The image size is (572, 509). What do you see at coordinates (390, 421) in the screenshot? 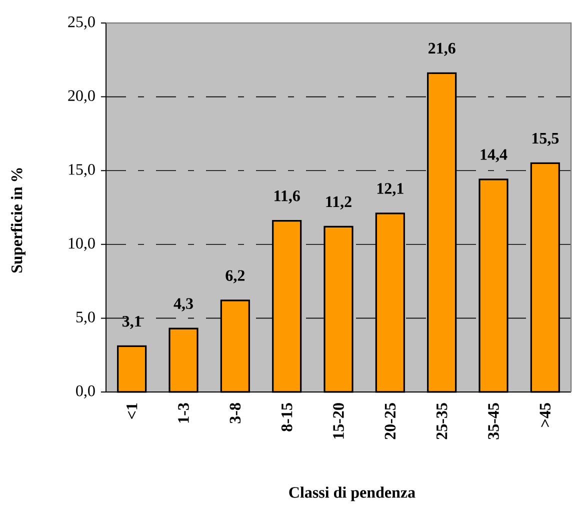
I see `x-tick-label: 20-25` at bounding box center [390, 421].